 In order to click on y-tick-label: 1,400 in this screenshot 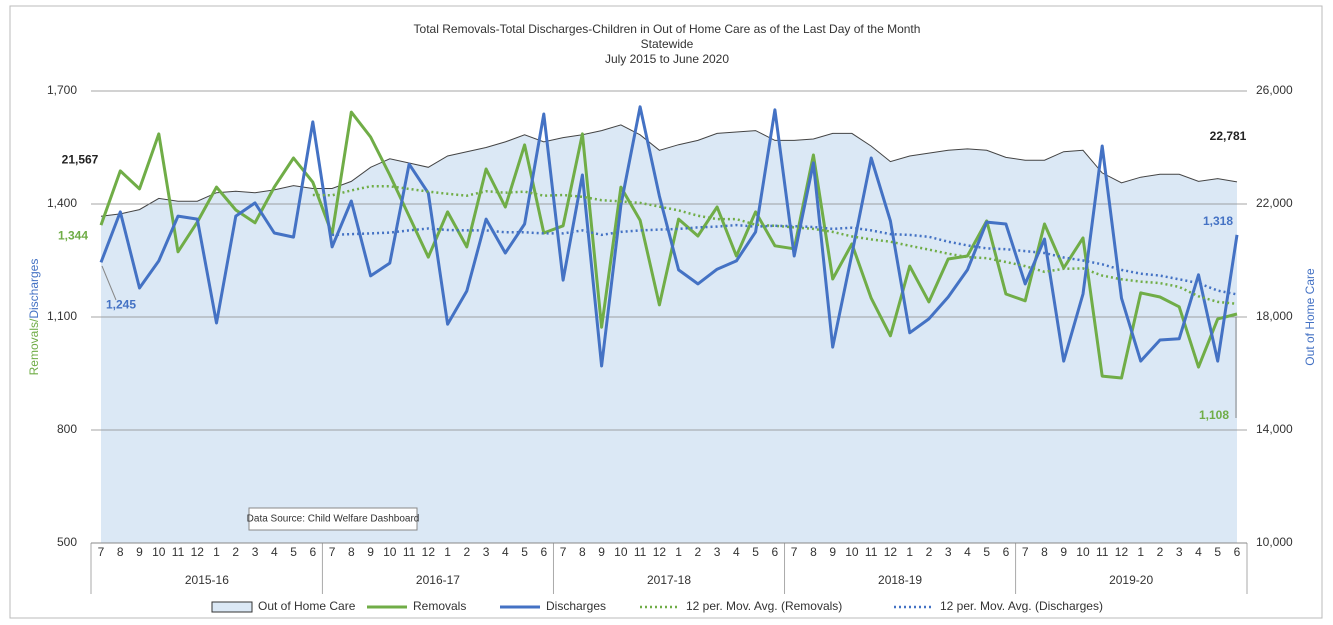, I will do `click(62, 203)`.